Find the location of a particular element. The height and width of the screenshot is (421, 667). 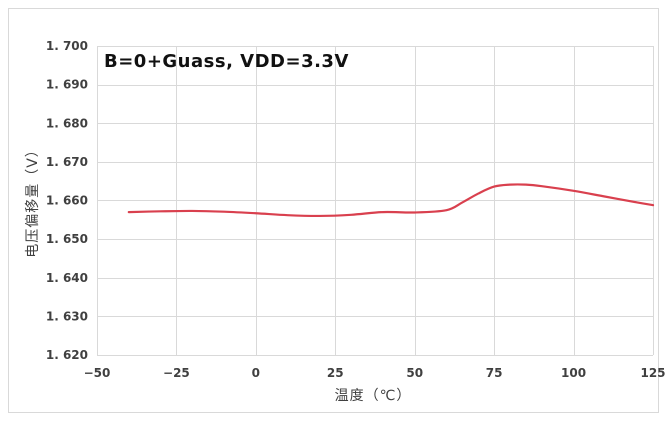

x-tick-label: −25 is located at coordinates (176, 373).